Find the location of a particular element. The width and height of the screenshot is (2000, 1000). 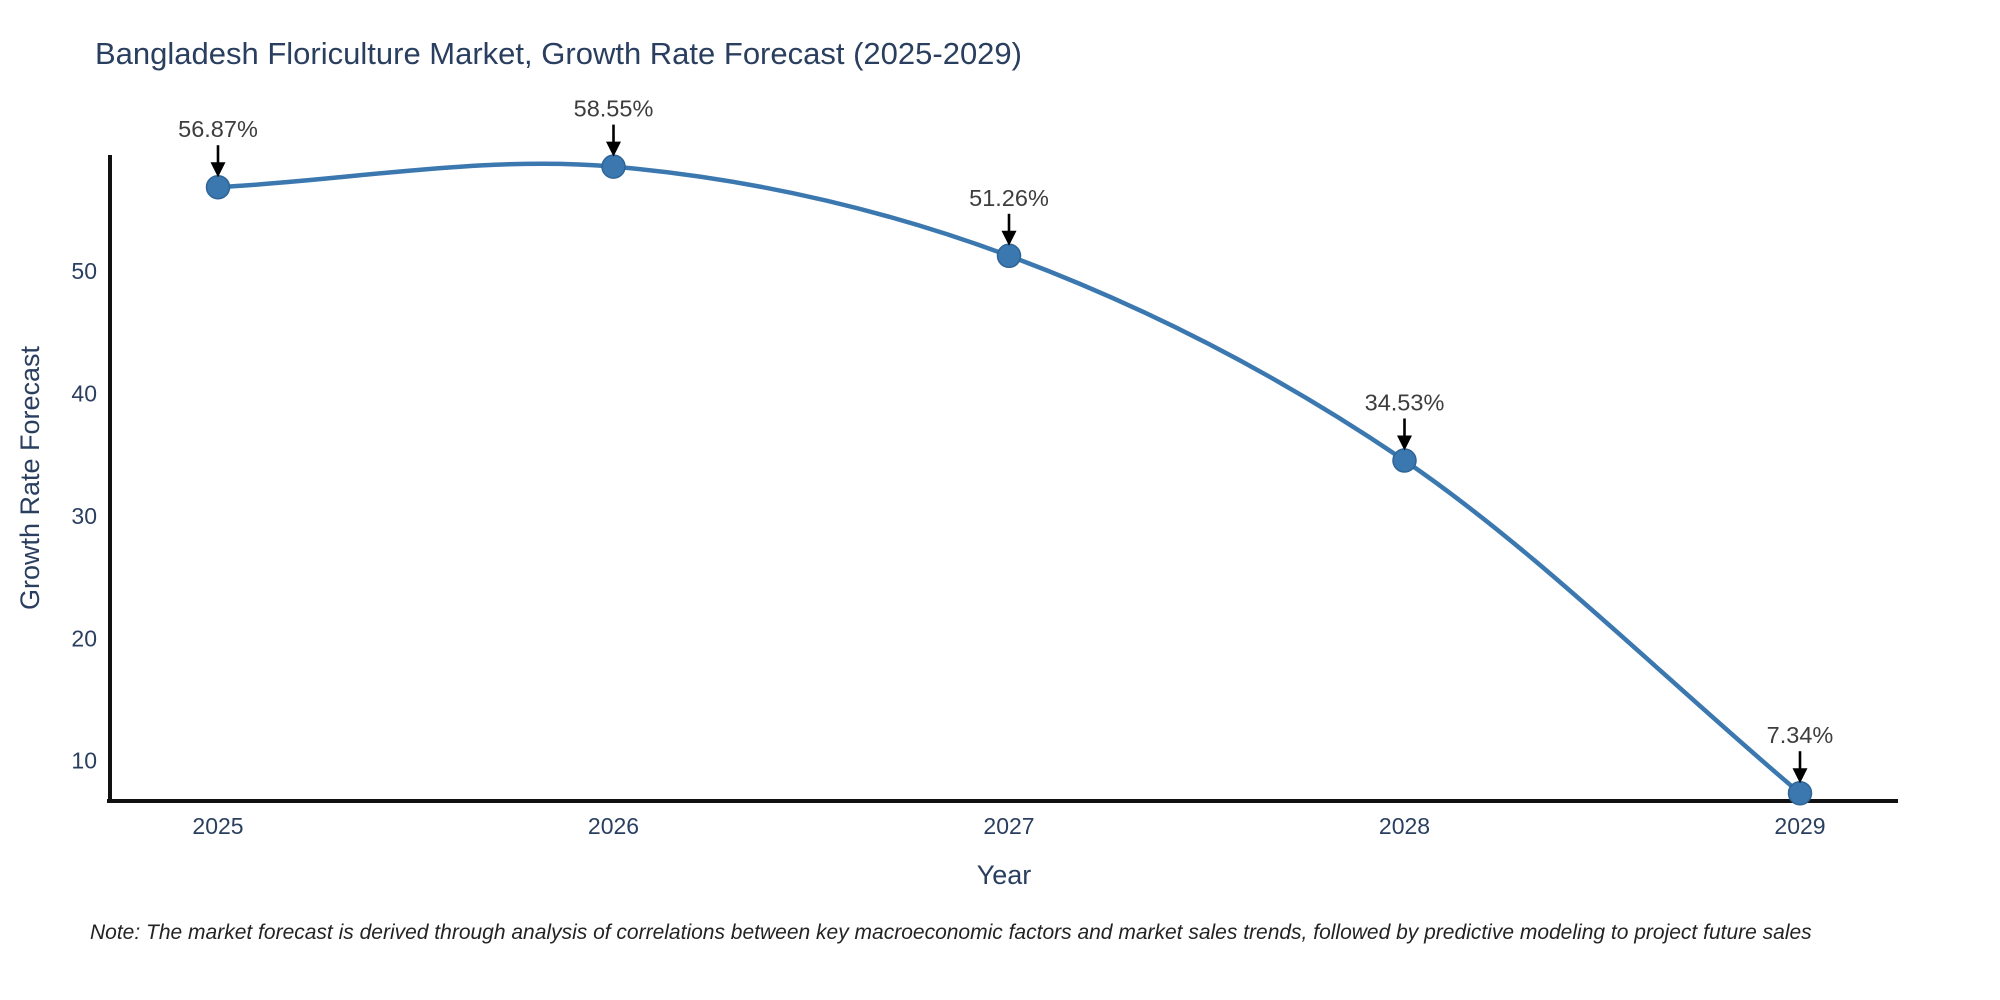

x-tick-label: 2027 is located at coordinates (1008, 826).